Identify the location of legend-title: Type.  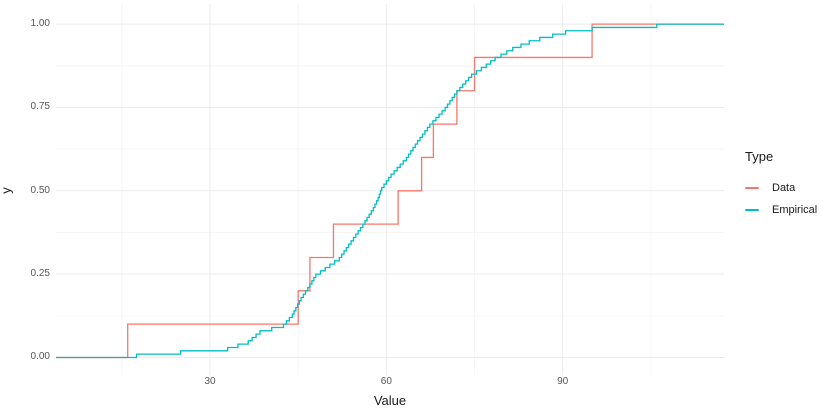
(759, 156).